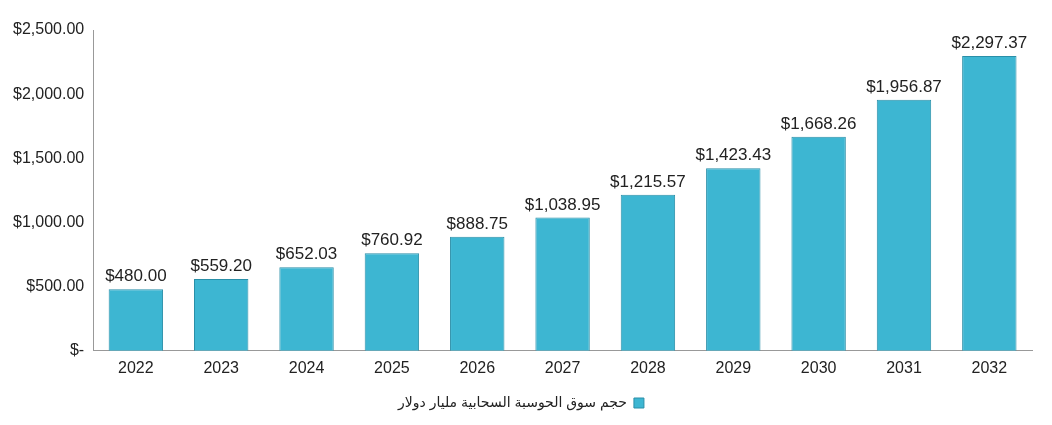 The width and height of the screenshot is (1052, 425). What do you see at coordinates (306, 367) in the screenshot?
I see `x-tick-label: 2024` at bounding box center [306, 367].